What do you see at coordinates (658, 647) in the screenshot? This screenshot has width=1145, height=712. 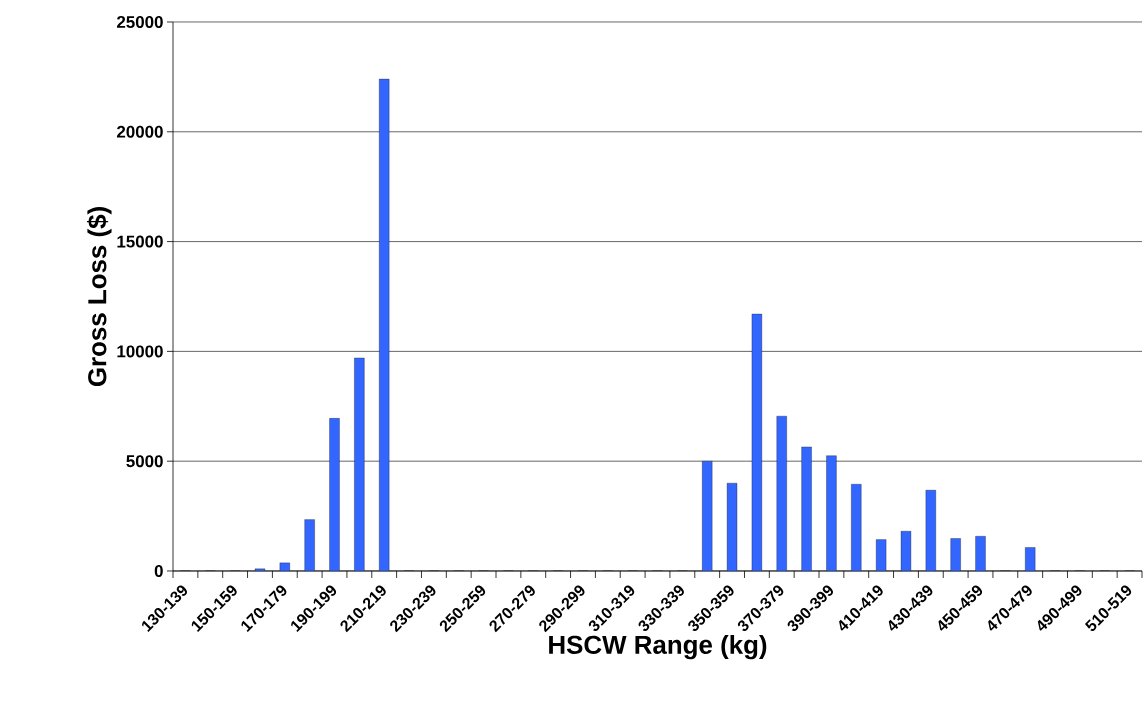 I see `x-axis-title: HSCW Range (kg)` at bounding box center [658, 647].